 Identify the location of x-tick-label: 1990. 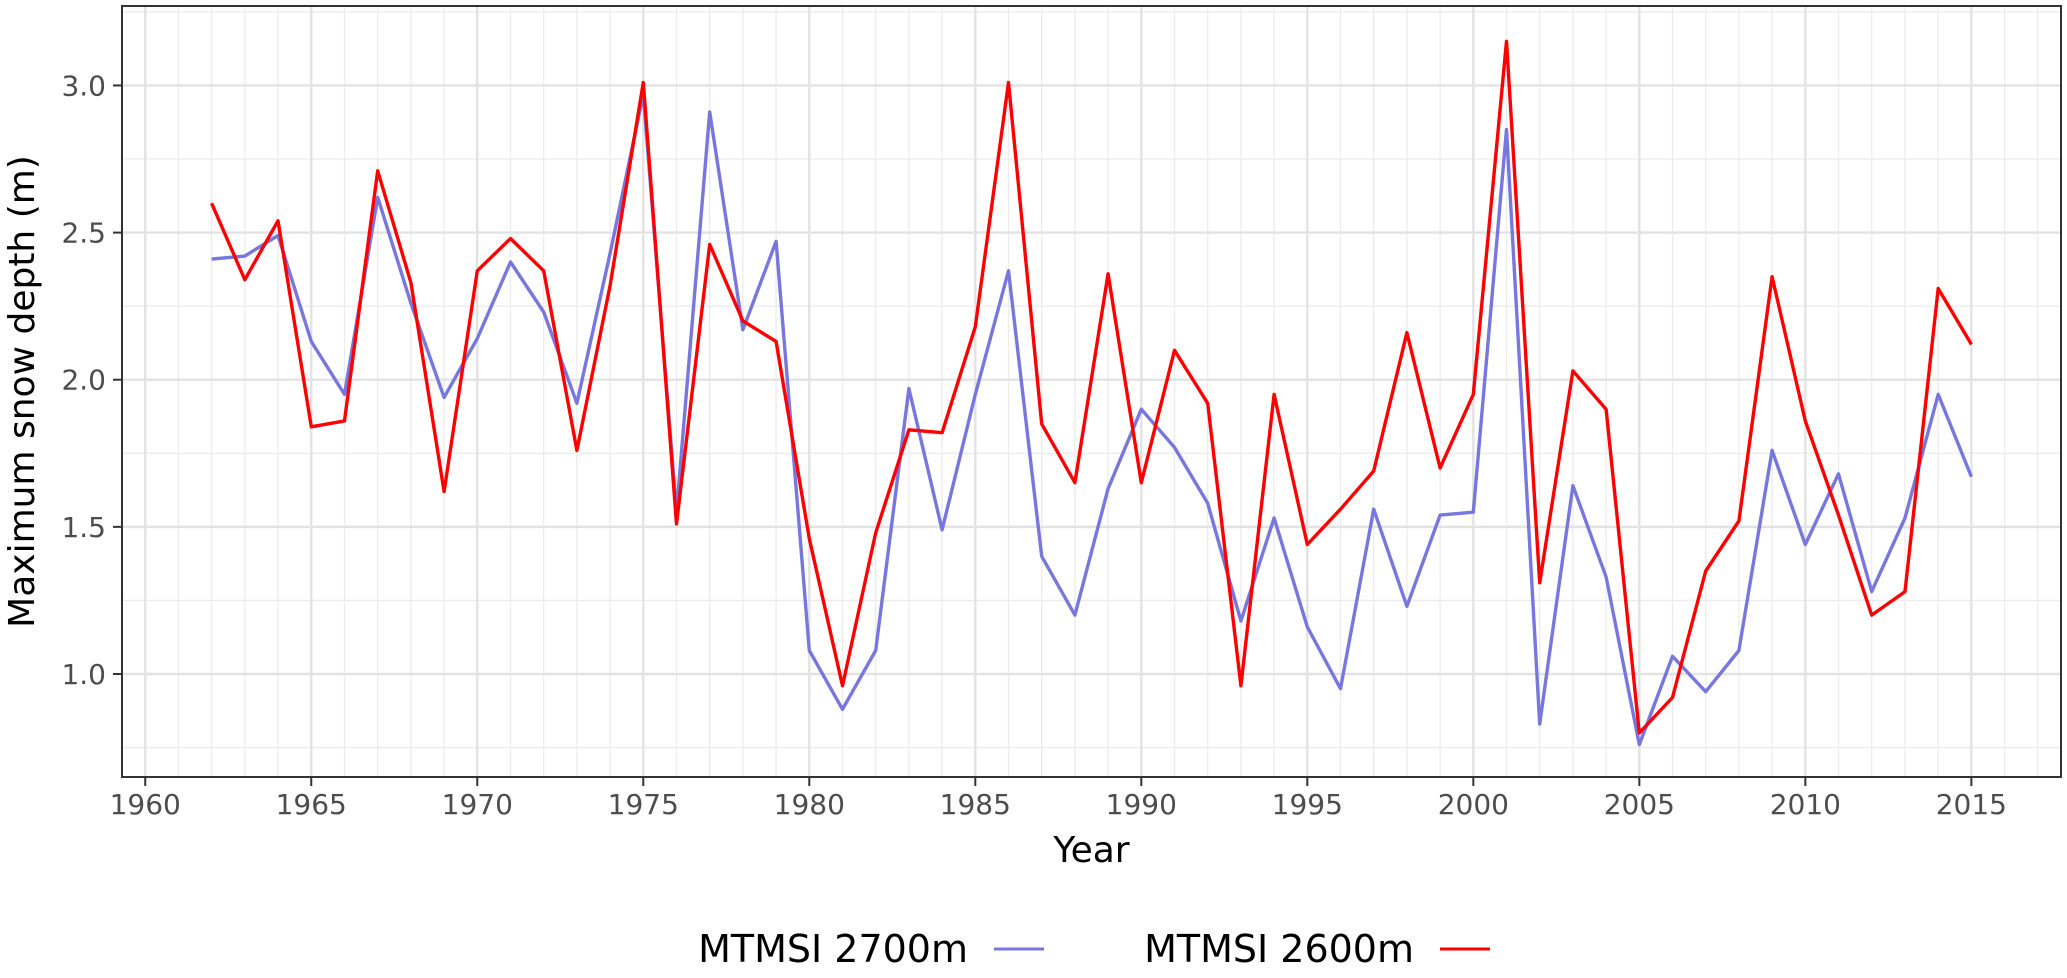
(1141, 804).